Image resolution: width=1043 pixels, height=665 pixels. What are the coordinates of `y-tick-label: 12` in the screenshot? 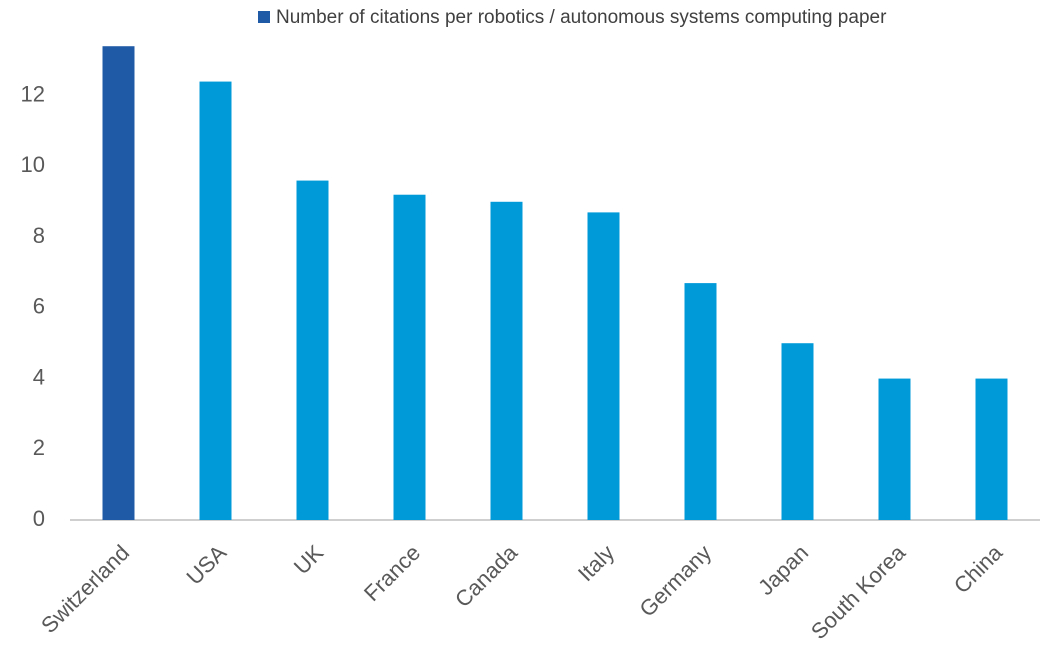 It's located at (33, 94).